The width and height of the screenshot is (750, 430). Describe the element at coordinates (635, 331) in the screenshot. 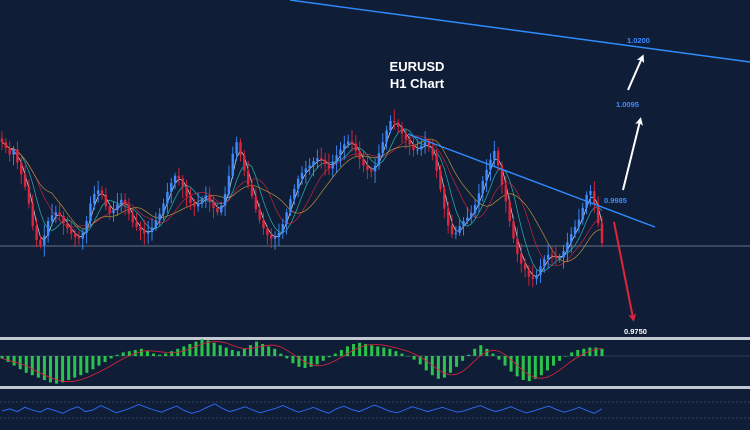

I see `level-label-4: 0.9750` at that location.